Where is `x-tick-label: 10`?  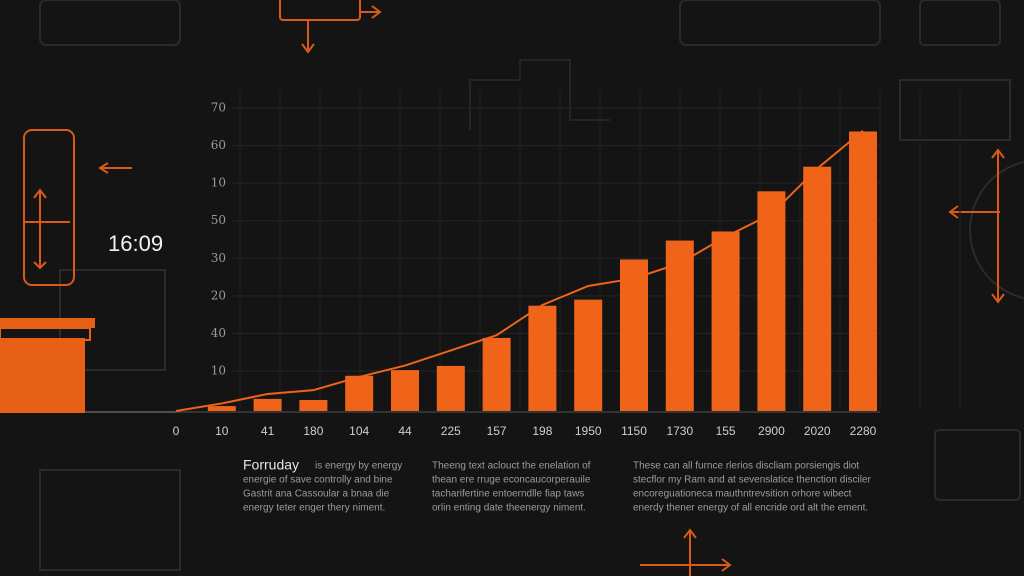 x-tick-label: 10 is located at coordinates (222, 431).